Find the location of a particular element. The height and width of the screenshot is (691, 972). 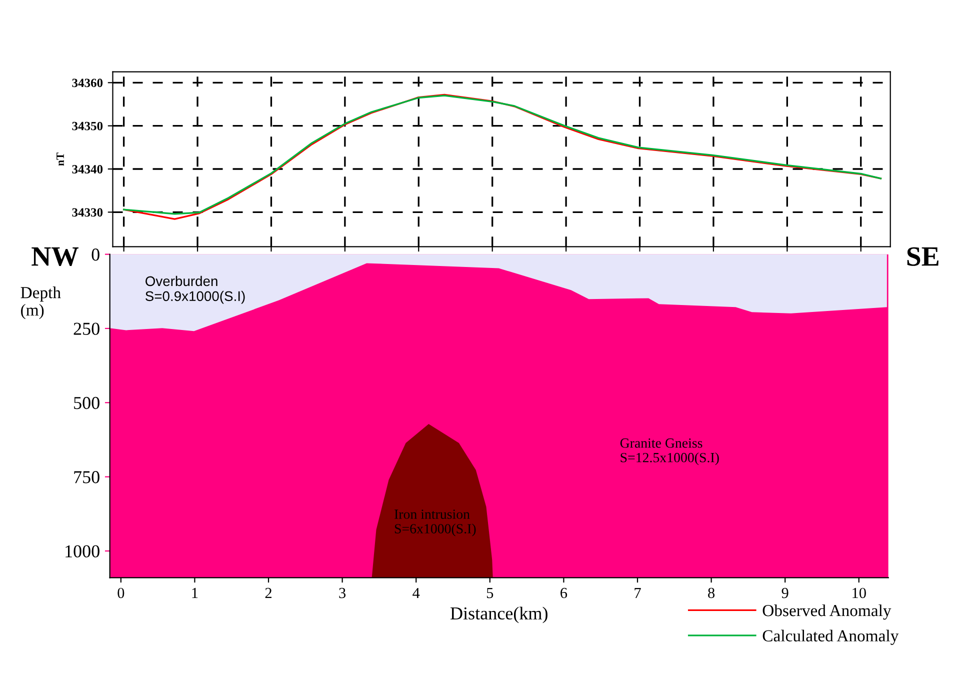

x-tick-label: 4 is located at coordinates (416, 593).